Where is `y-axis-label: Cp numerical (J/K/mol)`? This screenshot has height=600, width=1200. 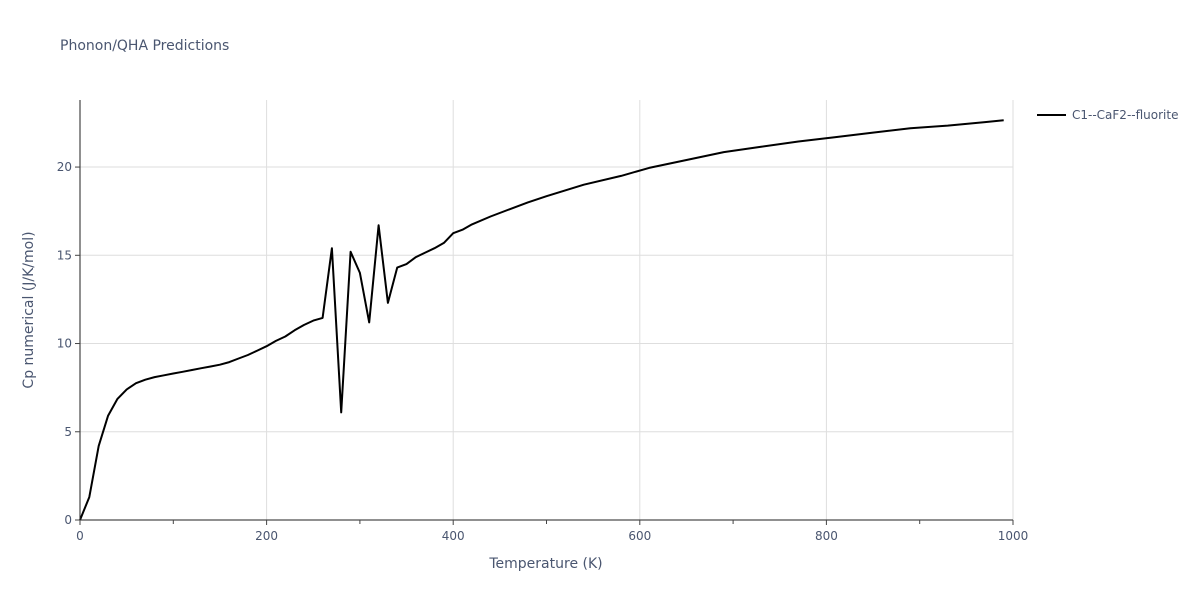 y-axis-label: Cp numerical (J/K/mol) is located at coordinates (29, 309).